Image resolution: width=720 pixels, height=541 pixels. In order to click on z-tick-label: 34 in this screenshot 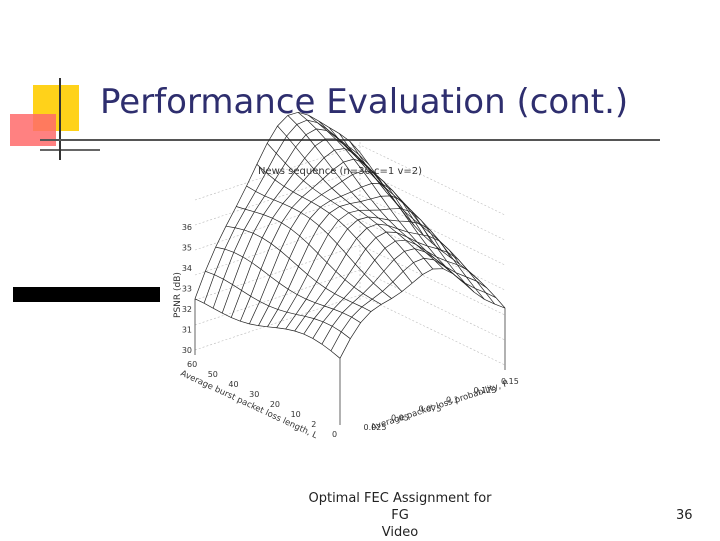, I will do `click(187, 268)`.